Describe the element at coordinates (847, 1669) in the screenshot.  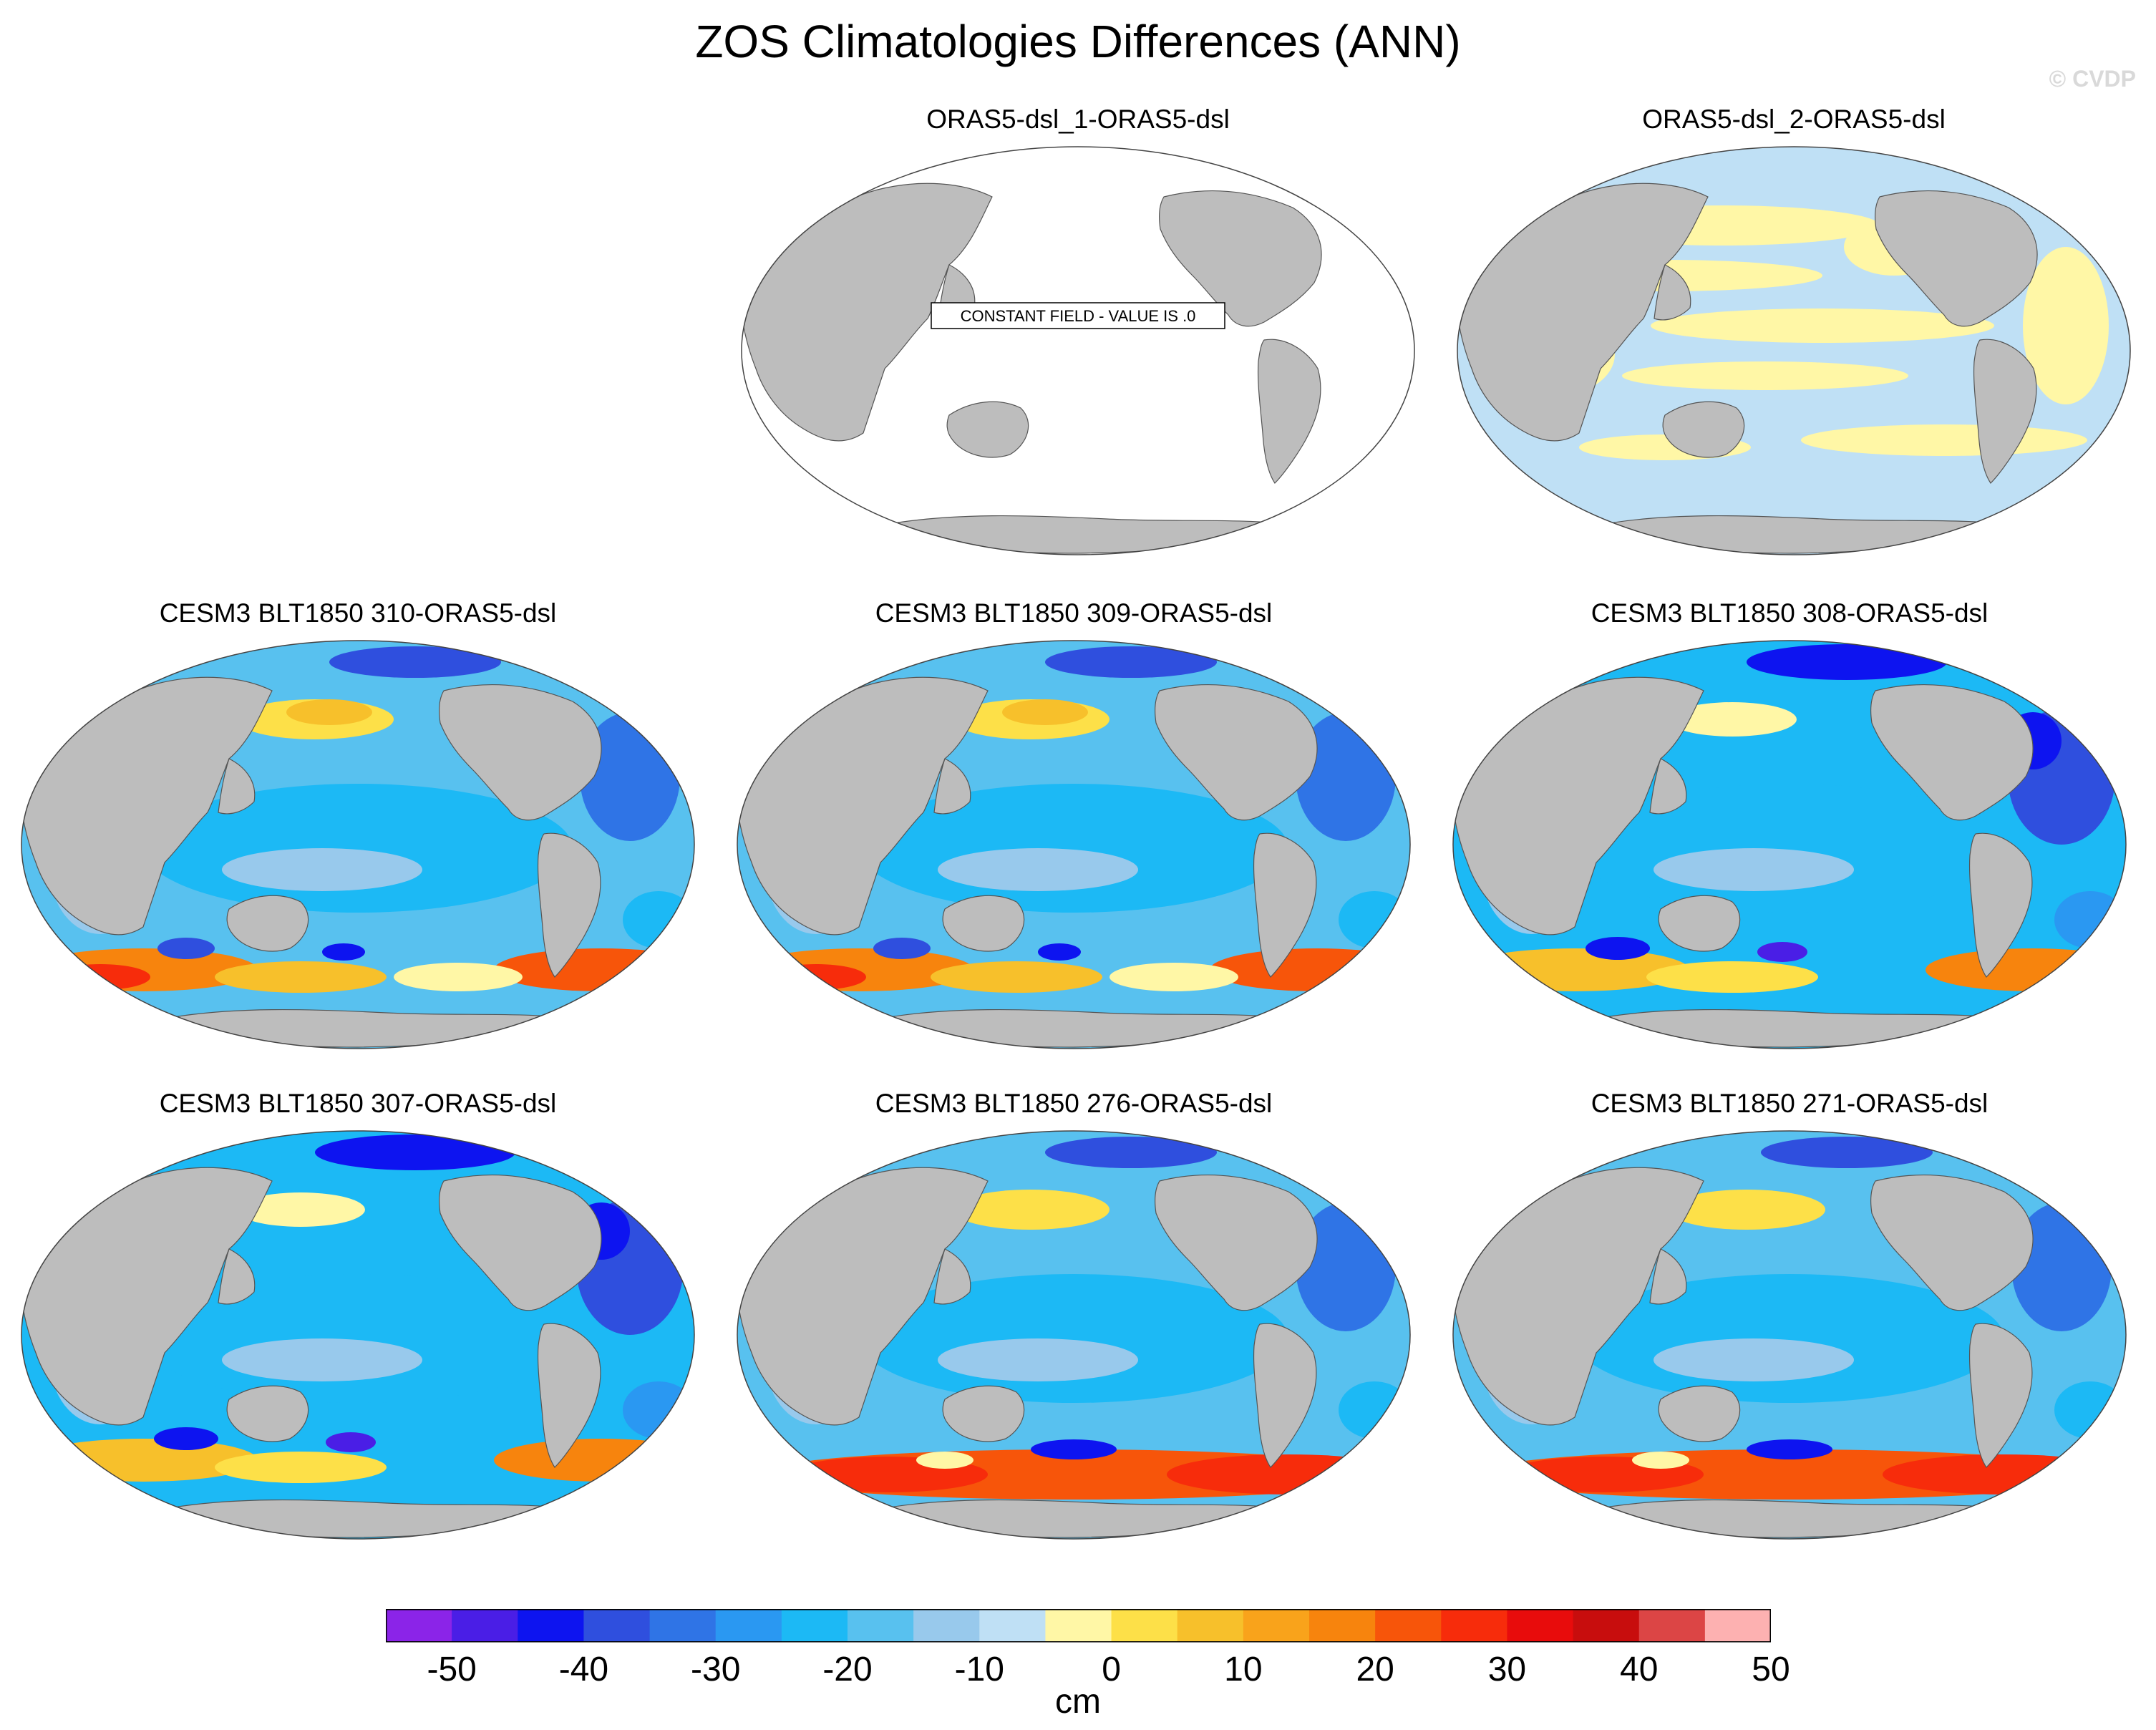
I see `colorbar-tick-label: -20` at that location.